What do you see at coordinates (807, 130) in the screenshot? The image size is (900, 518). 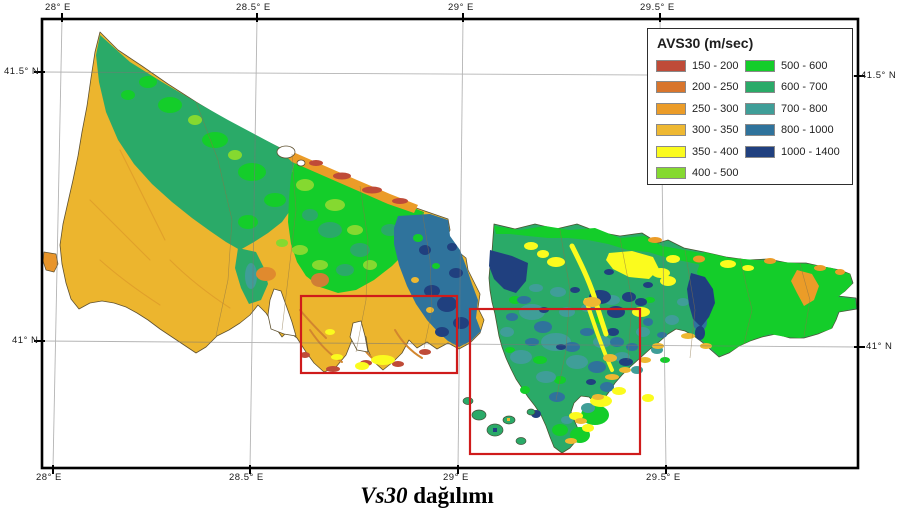 I see `legend-range-label: 800 - 1000` at bounding box center [807, 130].